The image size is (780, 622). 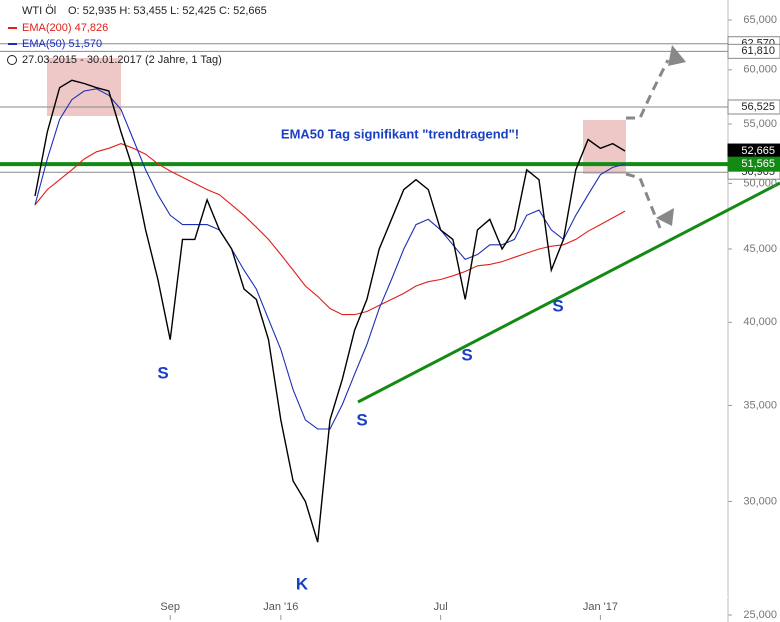 What do you see at coordinates (758, 151) in the screenshot?
I see `level-label: 52,665` at bounding box center [758, 151].